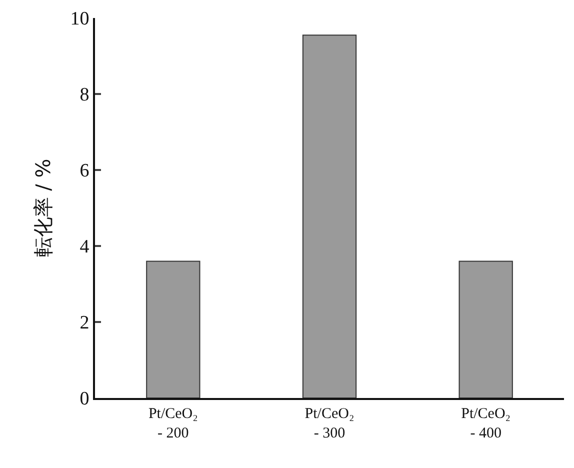 The image size is (574, 468). I want to click on y-tick-label: 4, so click(85, 247).